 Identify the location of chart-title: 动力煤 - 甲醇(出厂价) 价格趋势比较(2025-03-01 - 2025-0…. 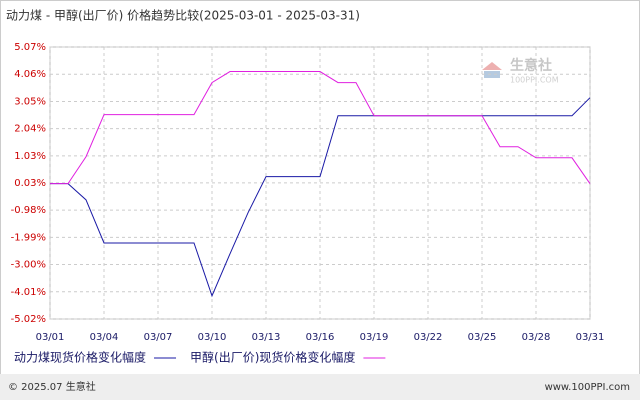
(183, 15).